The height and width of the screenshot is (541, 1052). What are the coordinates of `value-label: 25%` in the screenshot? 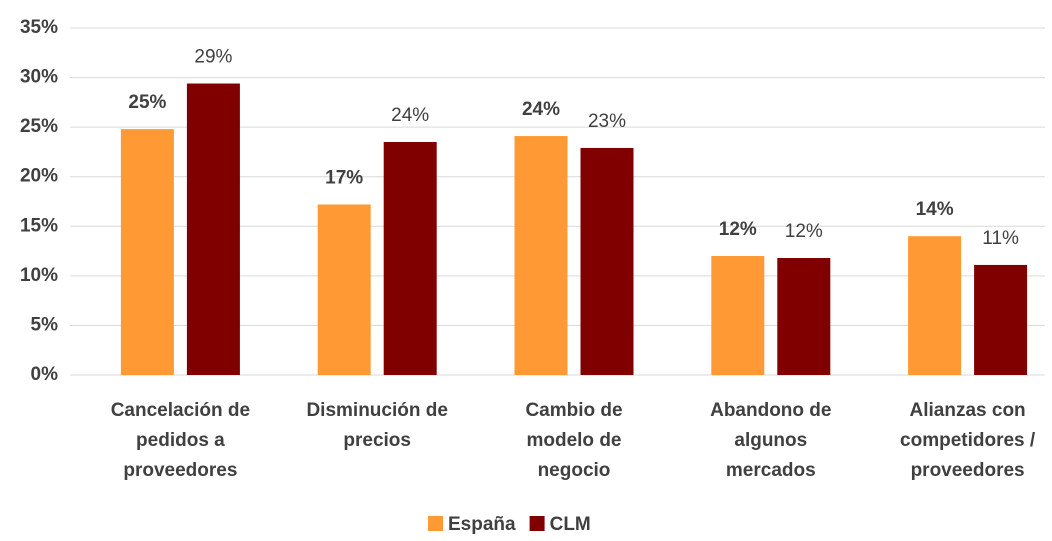 It's located at (147, 102).